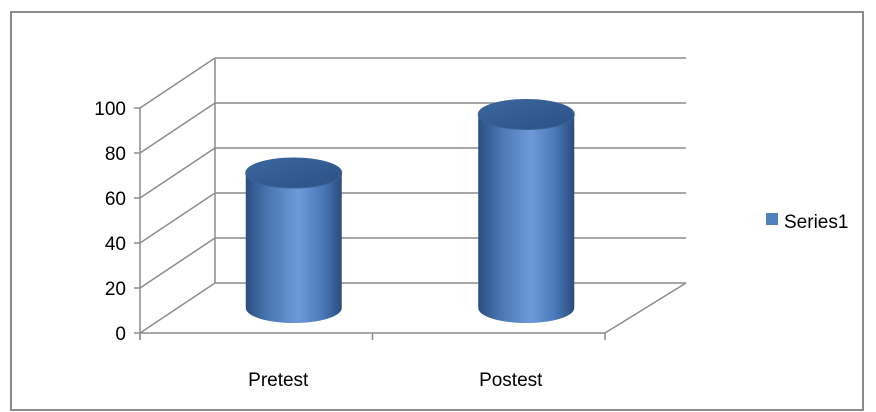 The image size is (876, 412). I want to click on legend: Series1, so click(807, 222).